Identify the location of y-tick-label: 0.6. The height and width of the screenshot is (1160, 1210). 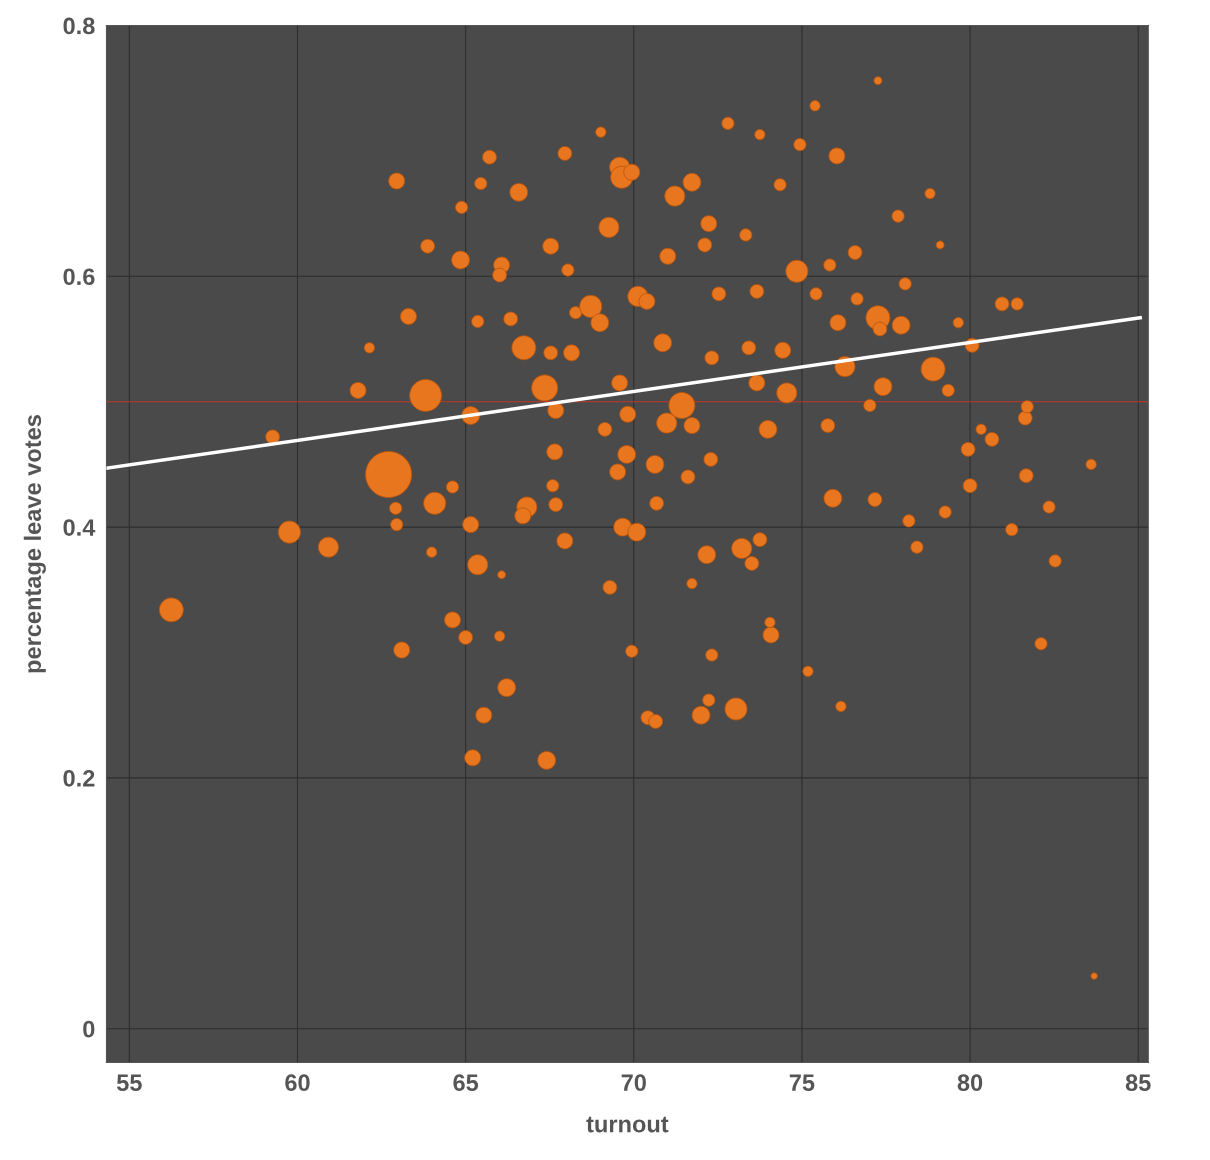
(79, 277).